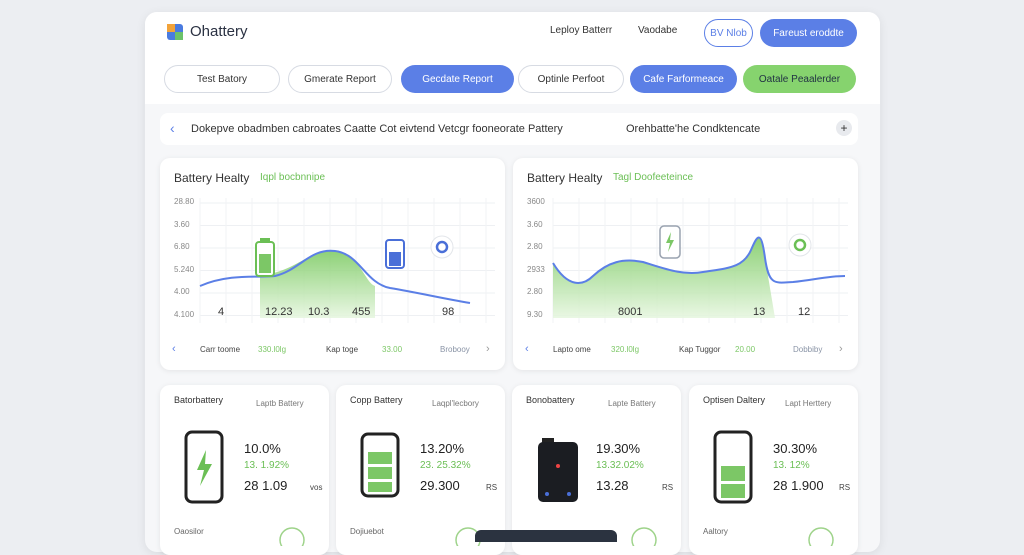 This screenshot has height=555, width=1024. Describe the element at coordinates (455, 403) in the screenshot. I see `card-subtitle: Laqpl'lecbory` at that location.